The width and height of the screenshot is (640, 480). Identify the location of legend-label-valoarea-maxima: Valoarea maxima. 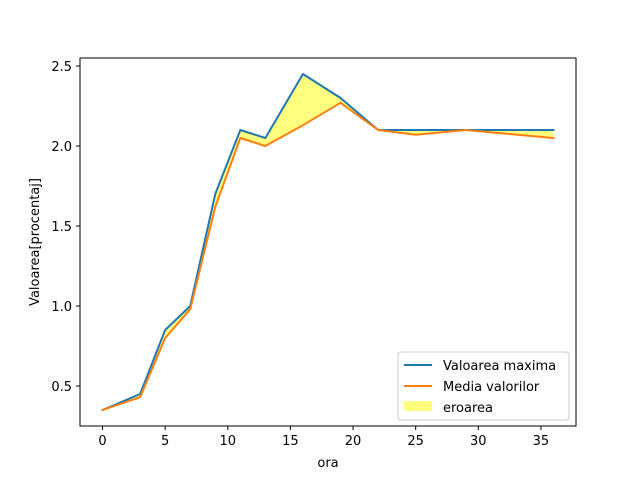
(499, 366).